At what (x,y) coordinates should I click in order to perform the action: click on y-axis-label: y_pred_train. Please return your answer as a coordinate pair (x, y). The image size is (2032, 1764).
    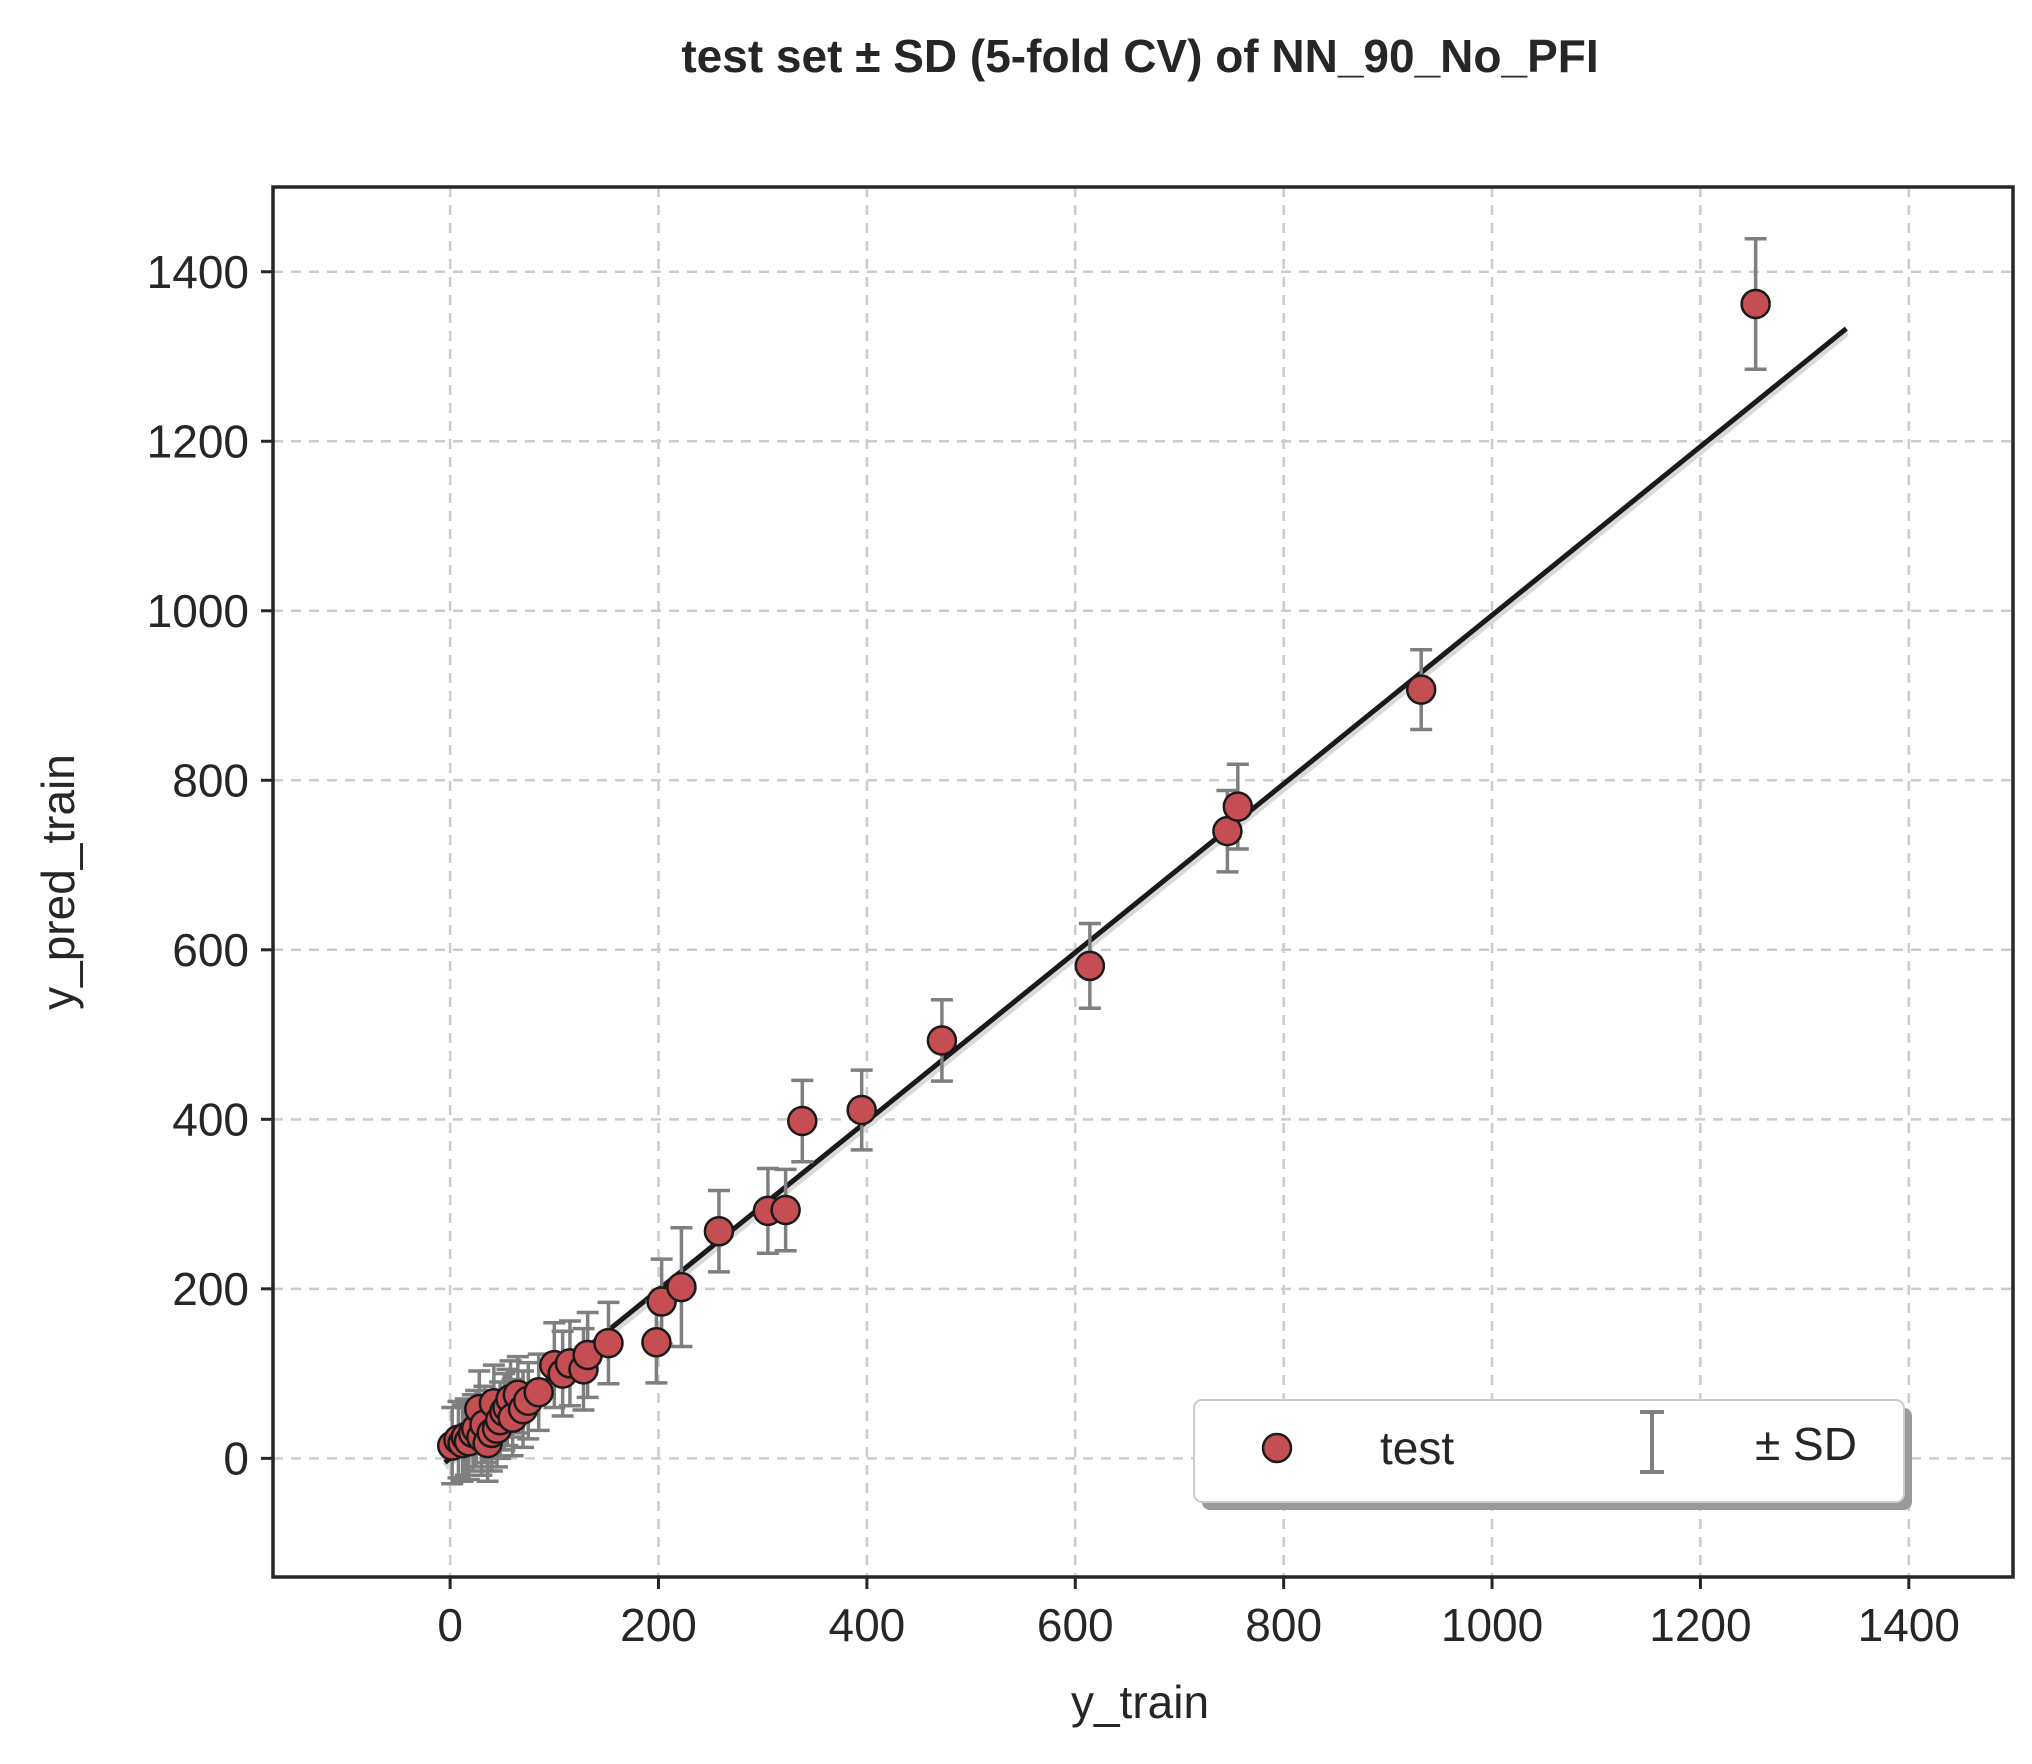
    Looking at the image, I should click on (58, 882).